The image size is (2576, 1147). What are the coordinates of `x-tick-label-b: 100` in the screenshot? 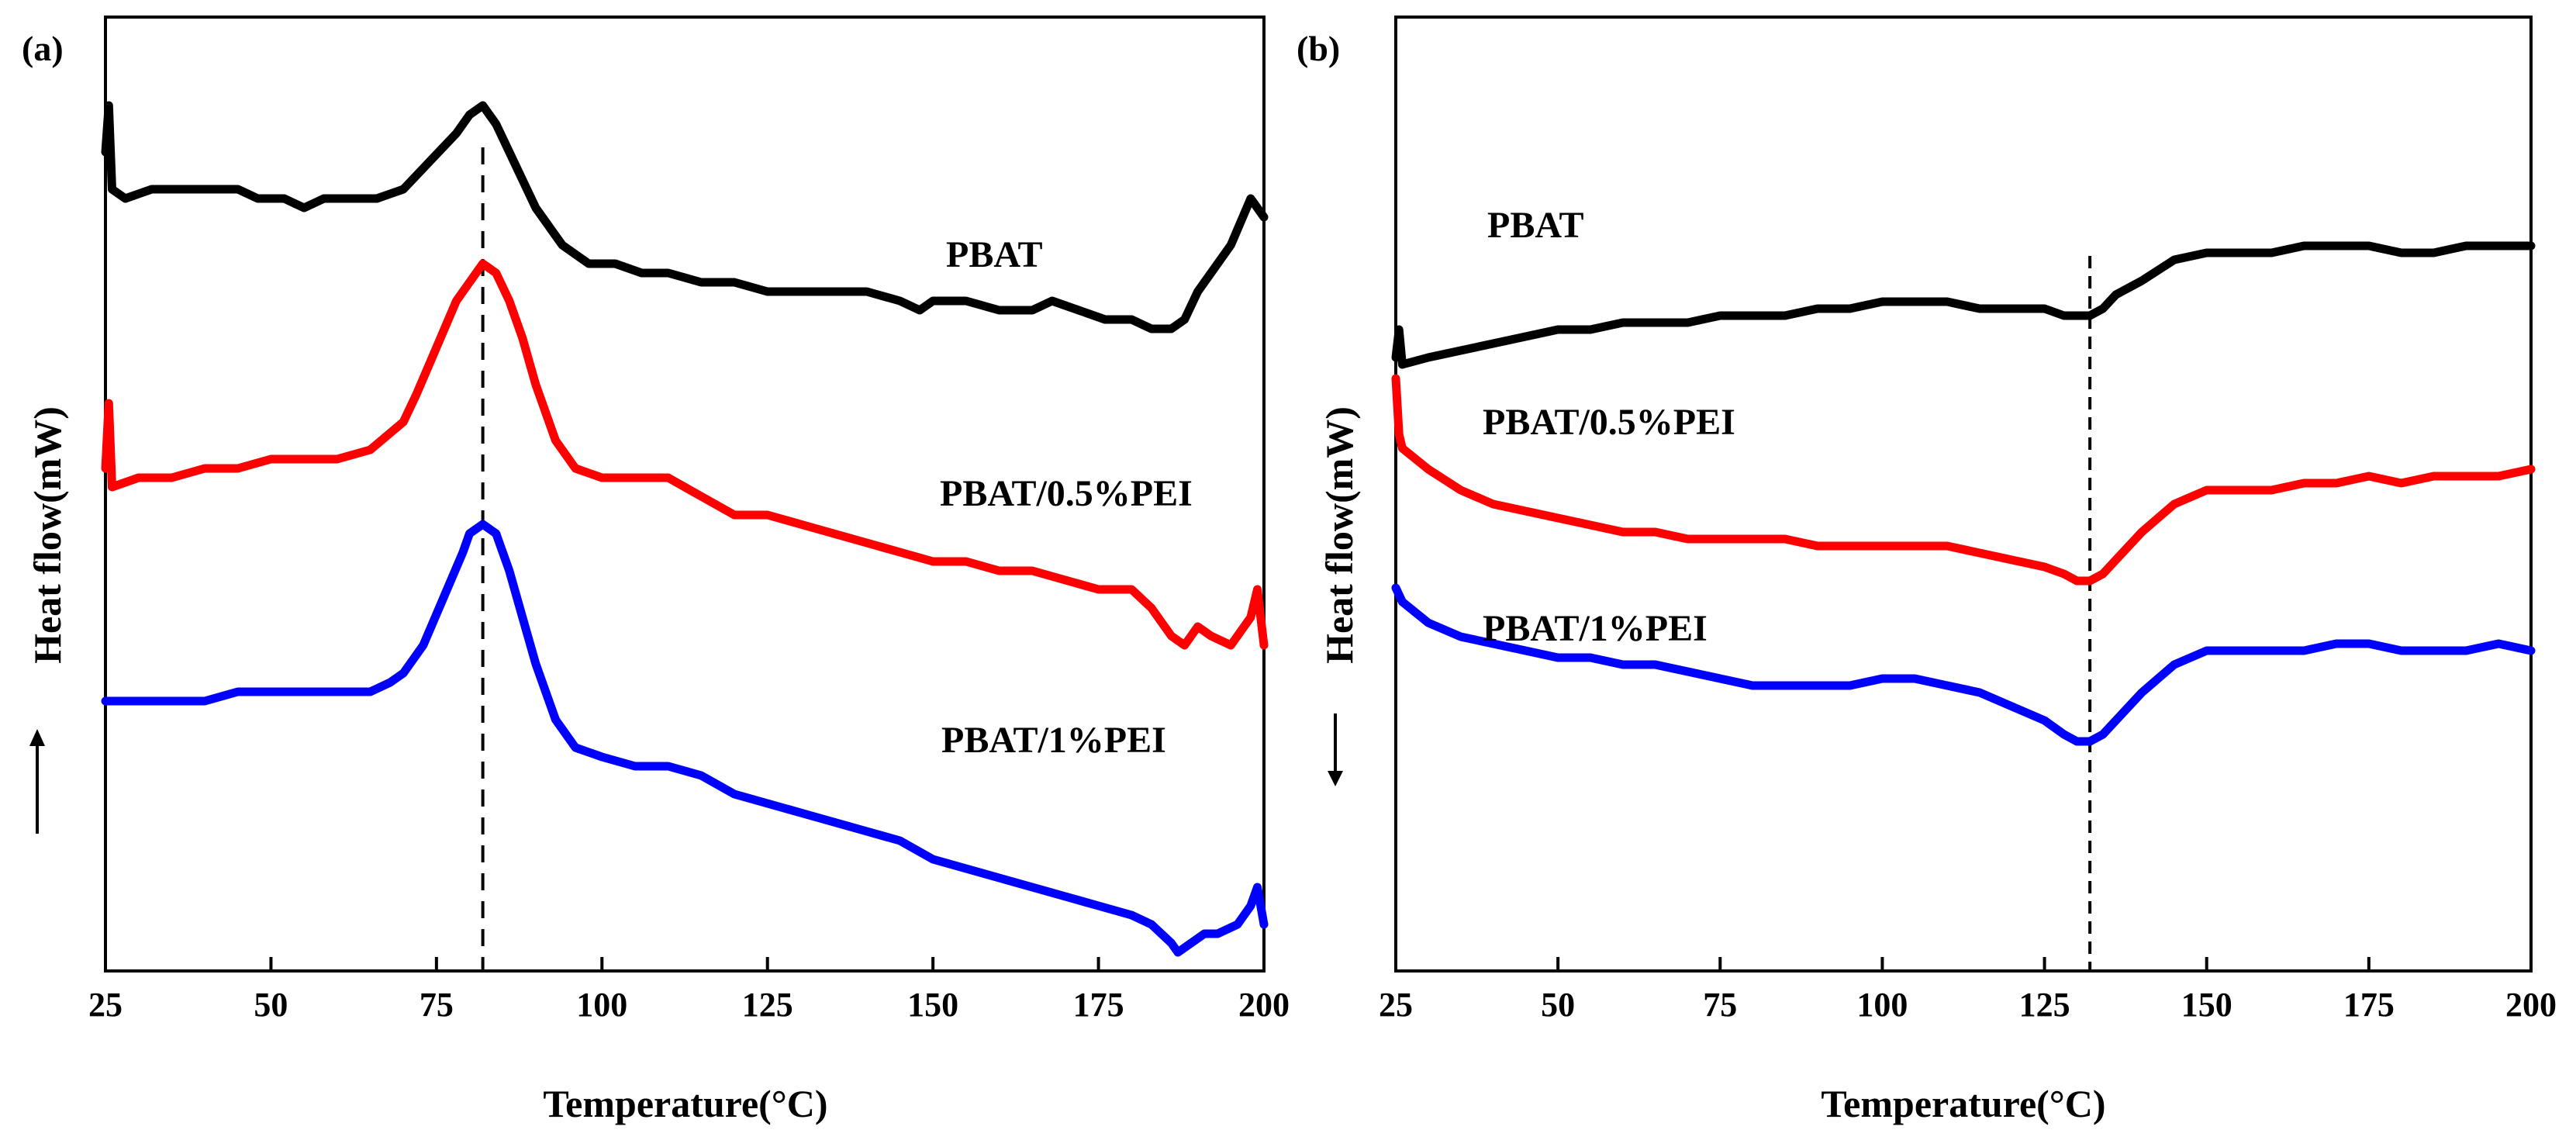 It's located at (1882, 1005).